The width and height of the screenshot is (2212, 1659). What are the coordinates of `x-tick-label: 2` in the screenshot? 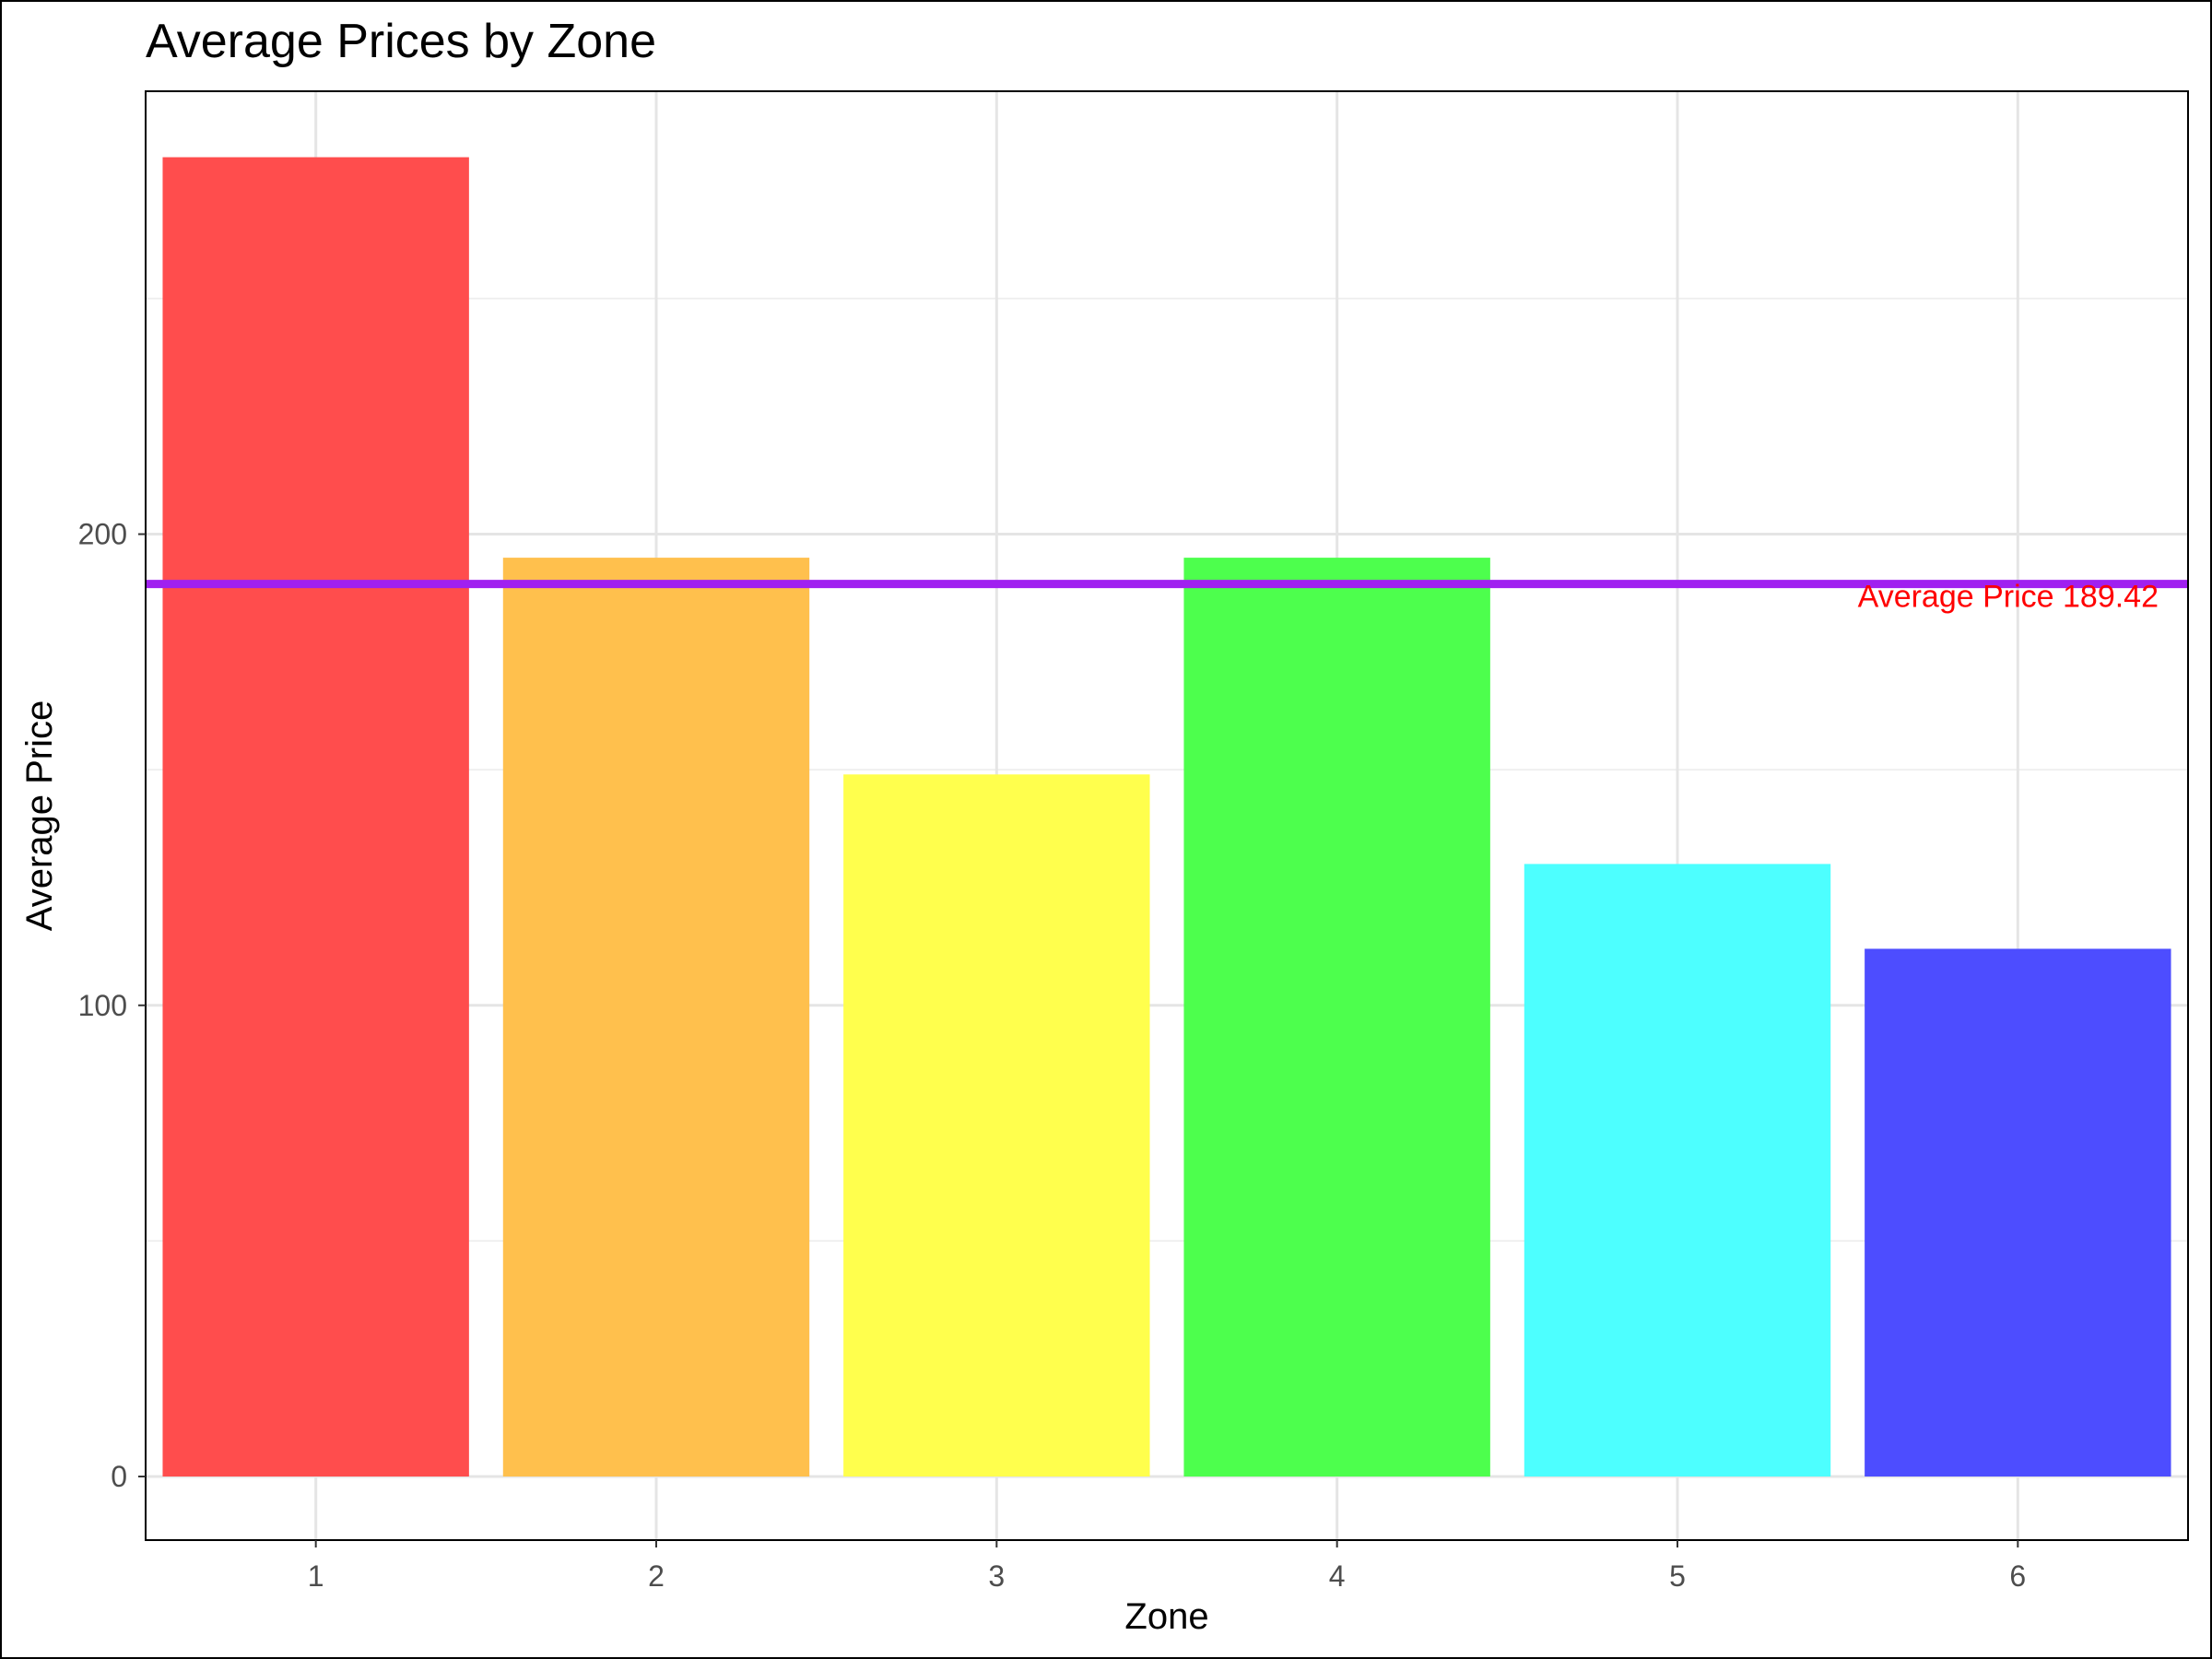 It's located at (656, 1576).